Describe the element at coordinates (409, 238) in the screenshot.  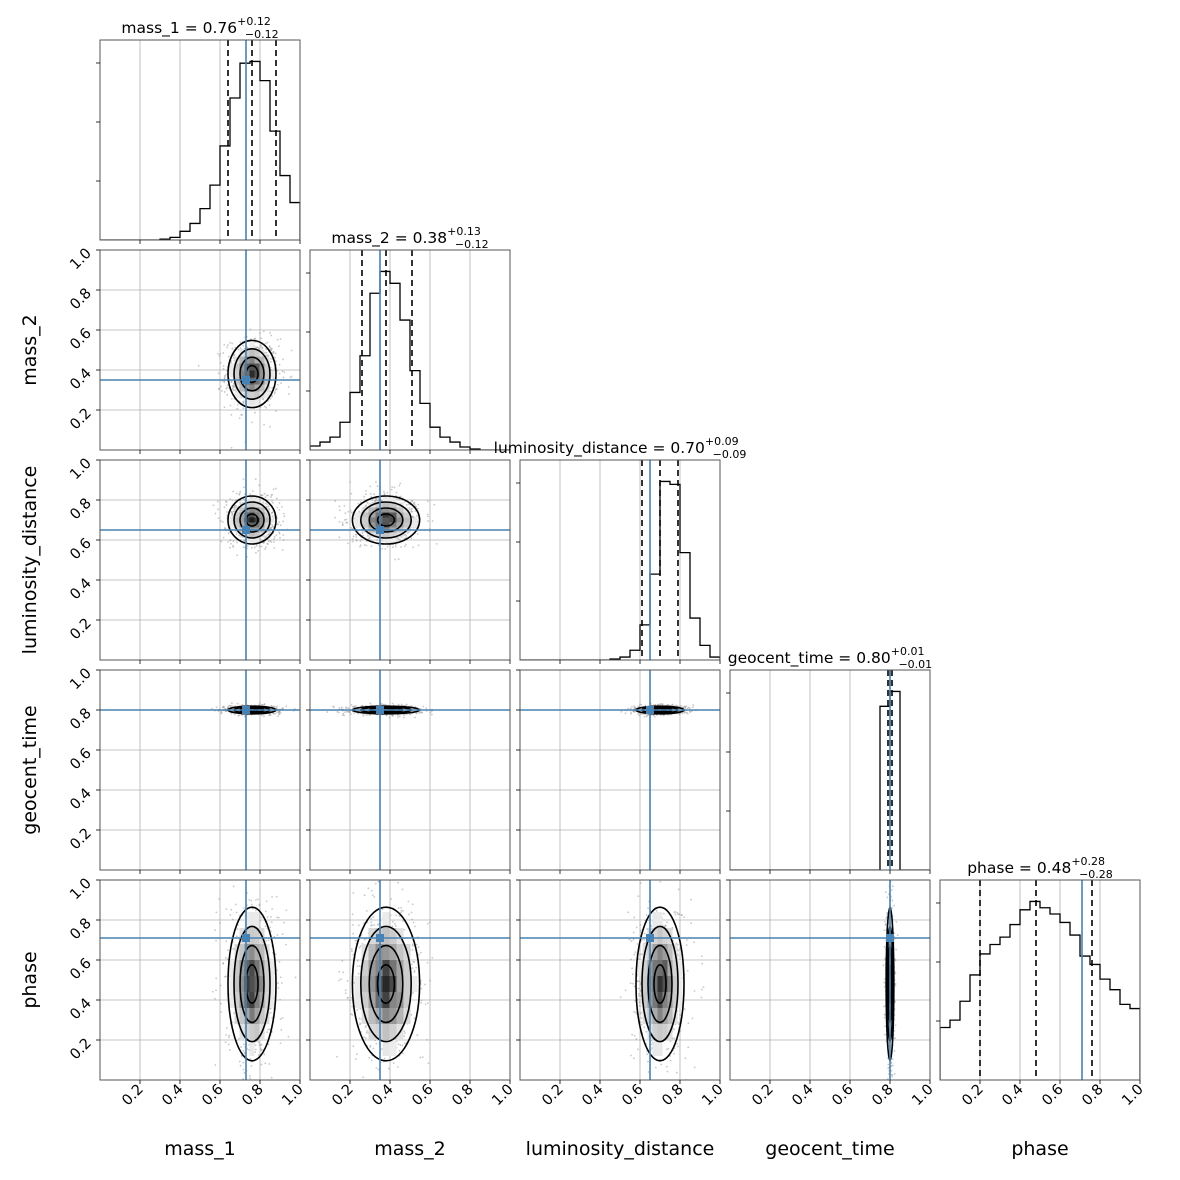
I see `panel-title-mass_2: mass_2 = 0.38+0.13 −0.12` at that location.